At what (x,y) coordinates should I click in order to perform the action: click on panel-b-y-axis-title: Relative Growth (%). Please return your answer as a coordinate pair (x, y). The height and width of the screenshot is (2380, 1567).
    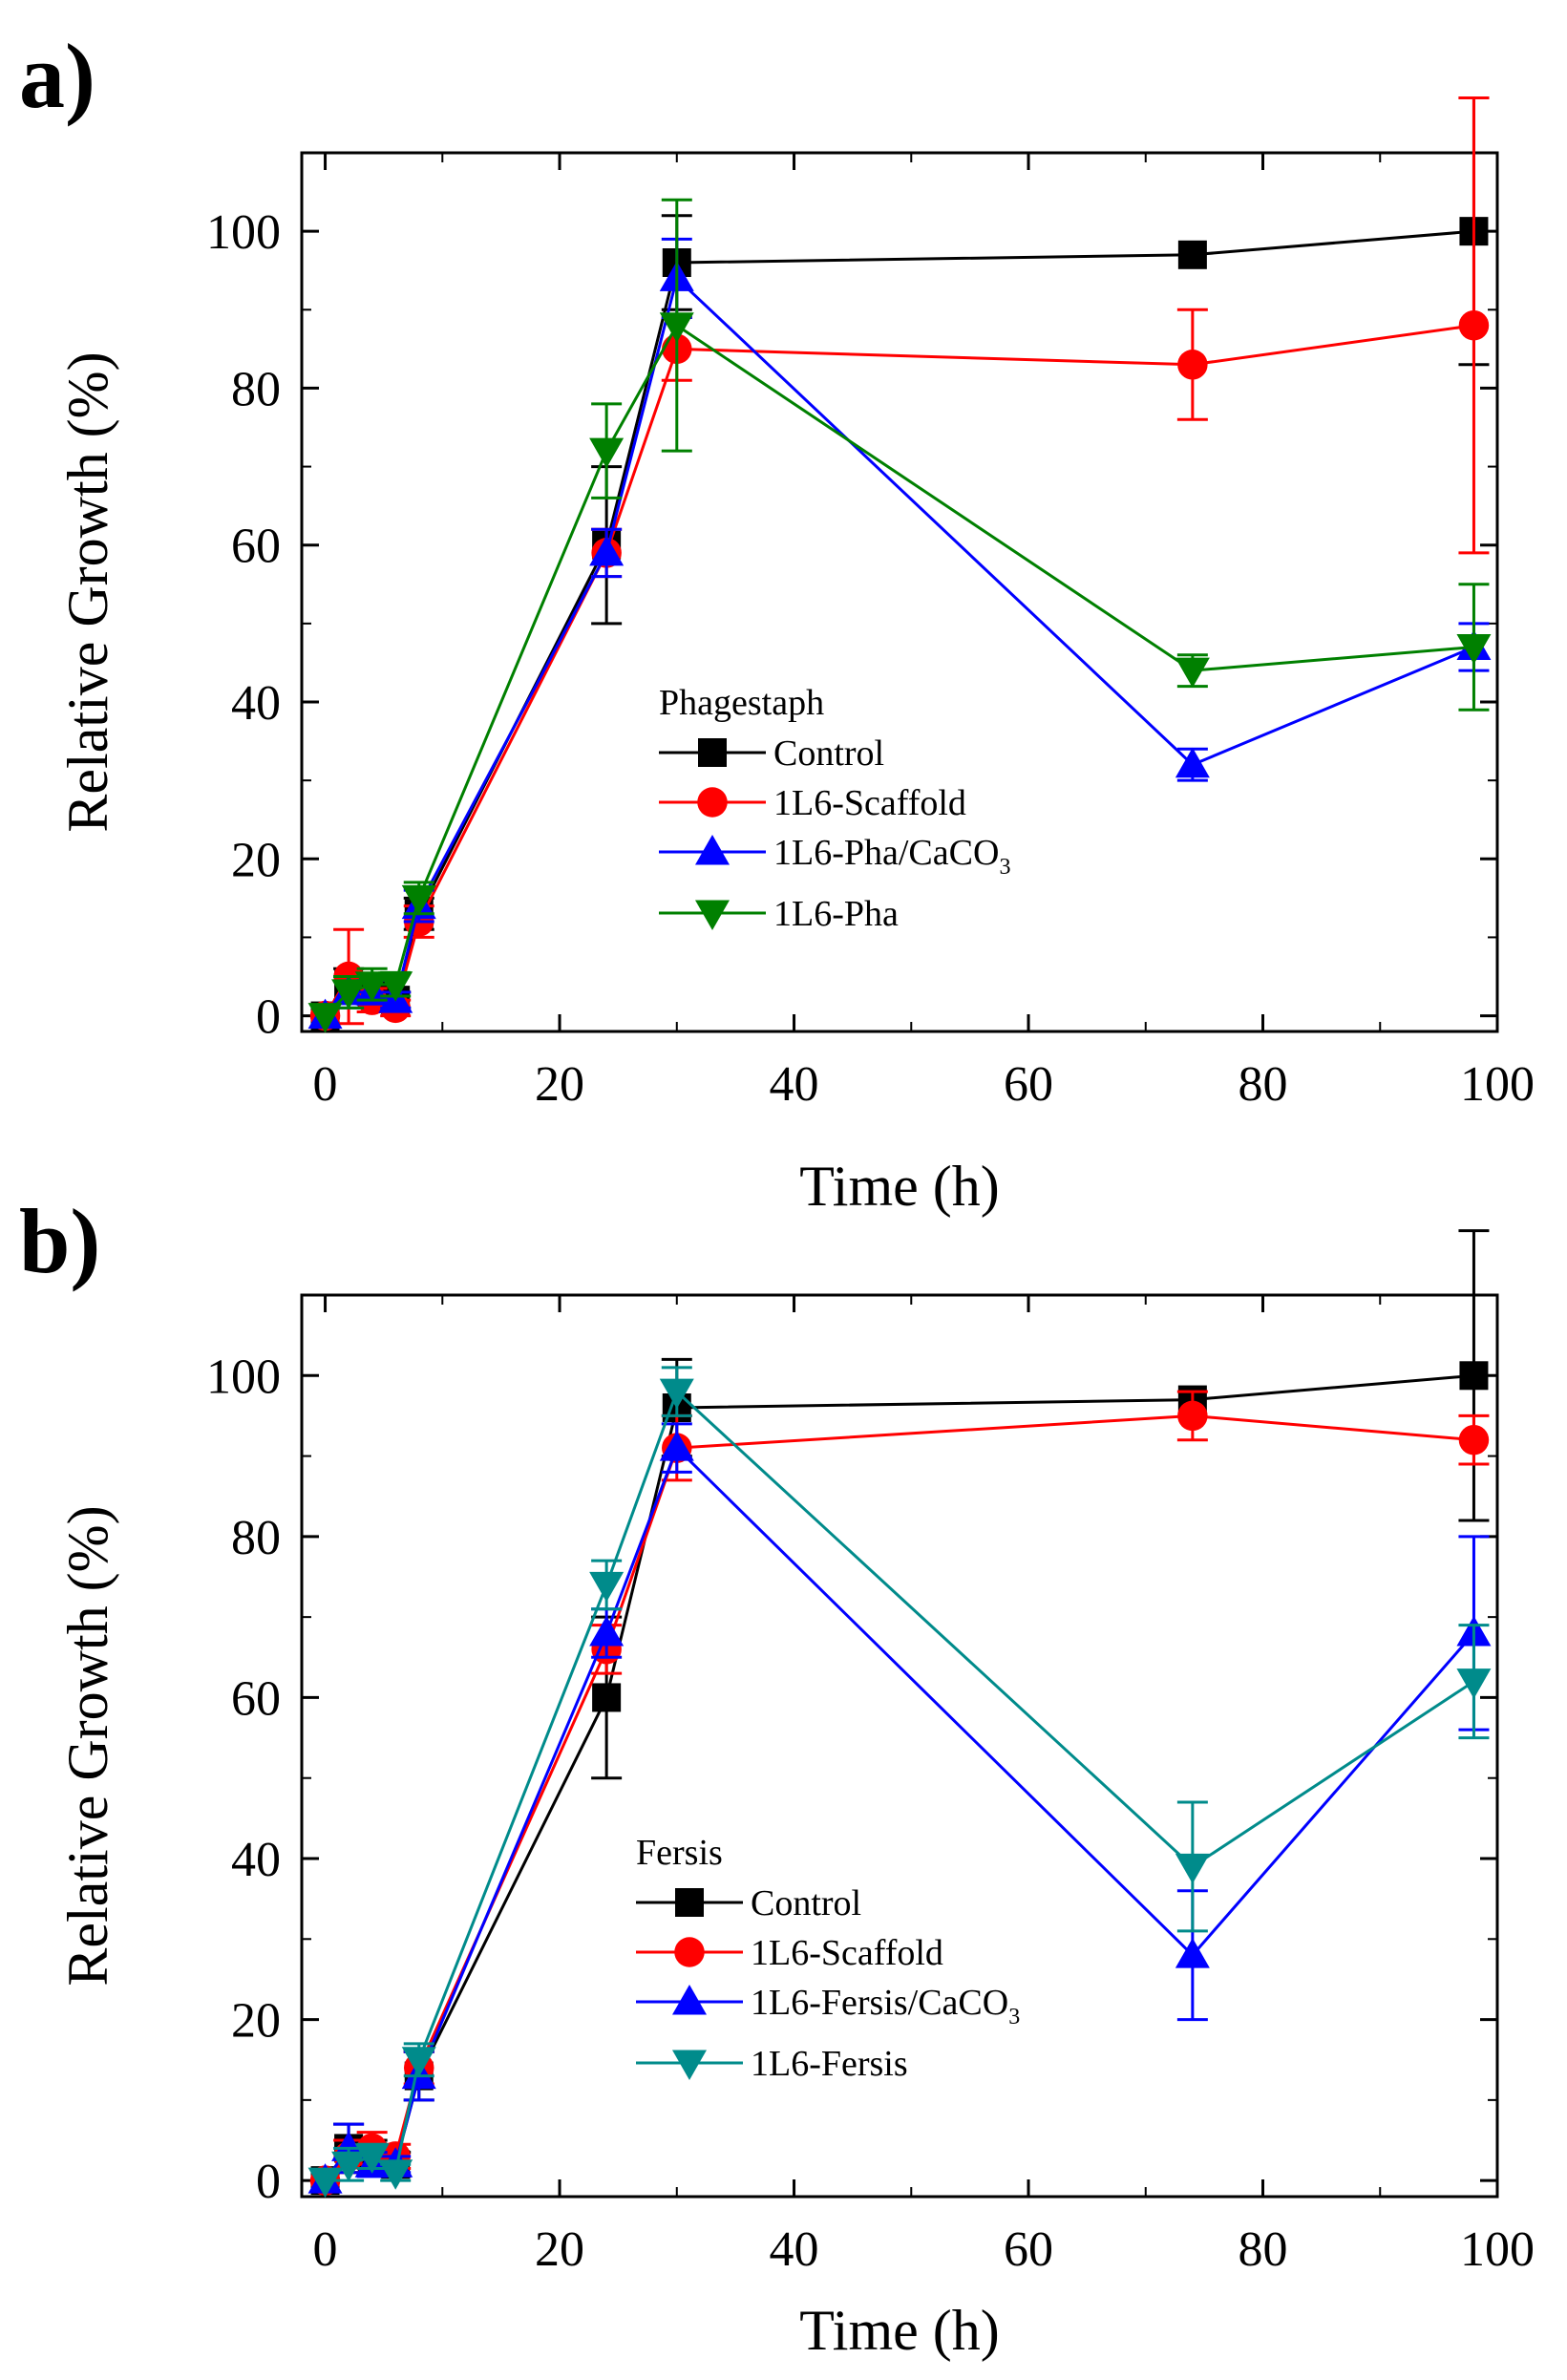
    Looking at the image, I should click on (87, 1745).